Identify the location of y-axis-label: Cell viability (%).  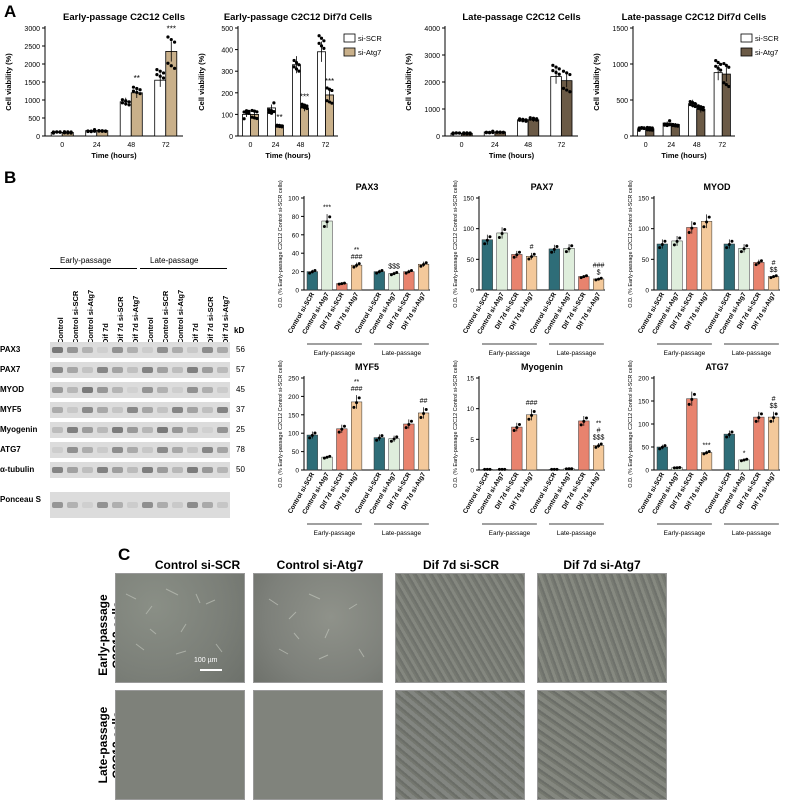
(201, 82).